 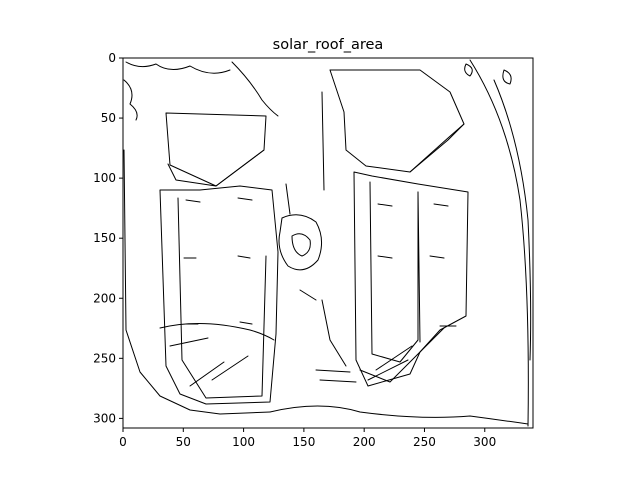 I want to click on right-roof-vertical, so click(x=419, y=267).